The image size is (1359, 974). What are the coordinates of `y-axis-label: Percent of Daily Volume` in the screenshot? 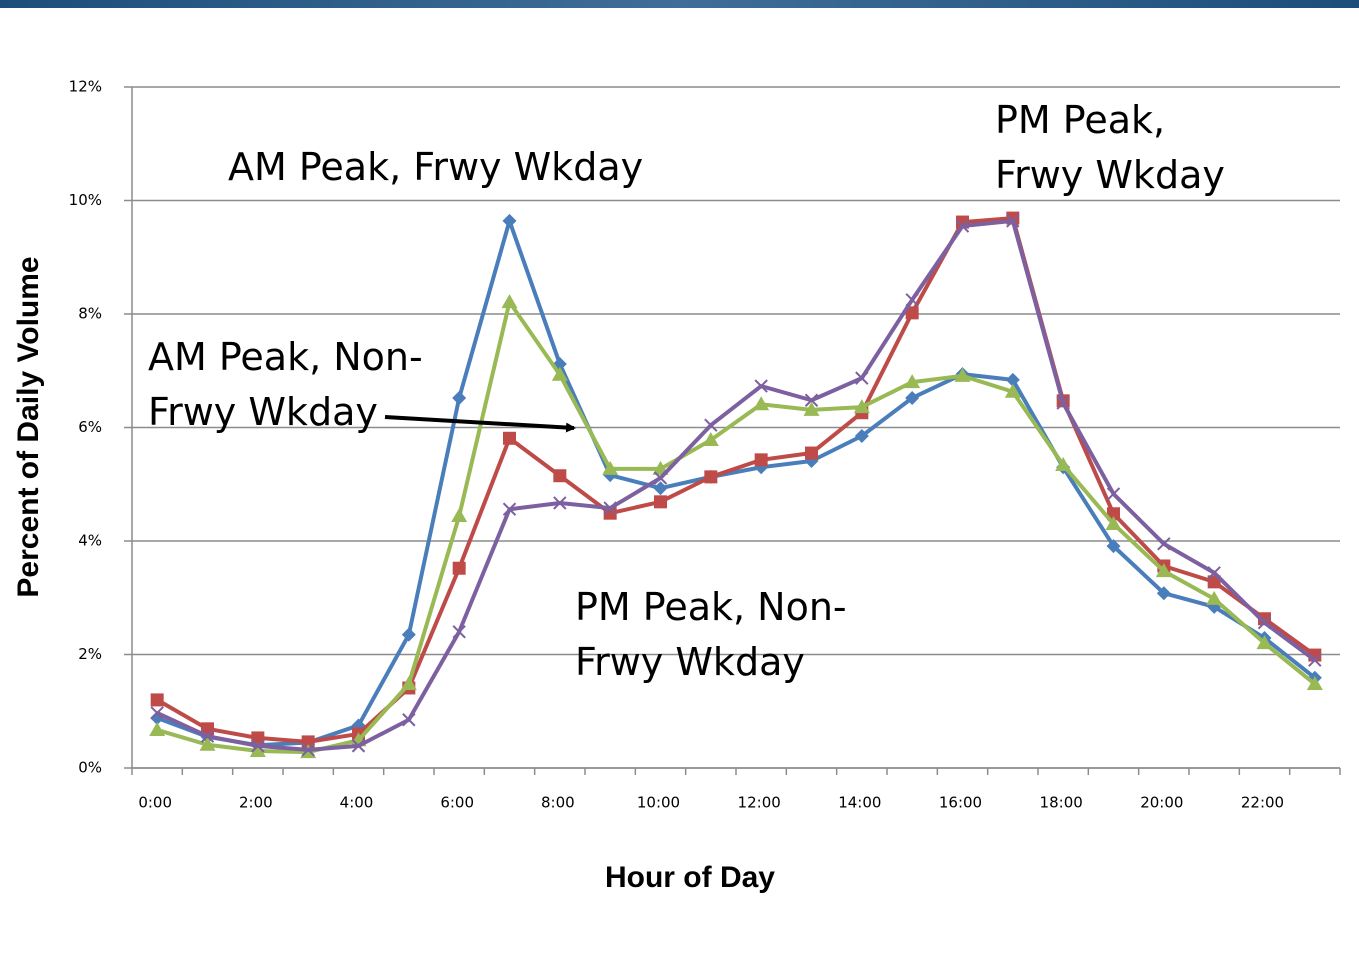 It's located at (28, 426).